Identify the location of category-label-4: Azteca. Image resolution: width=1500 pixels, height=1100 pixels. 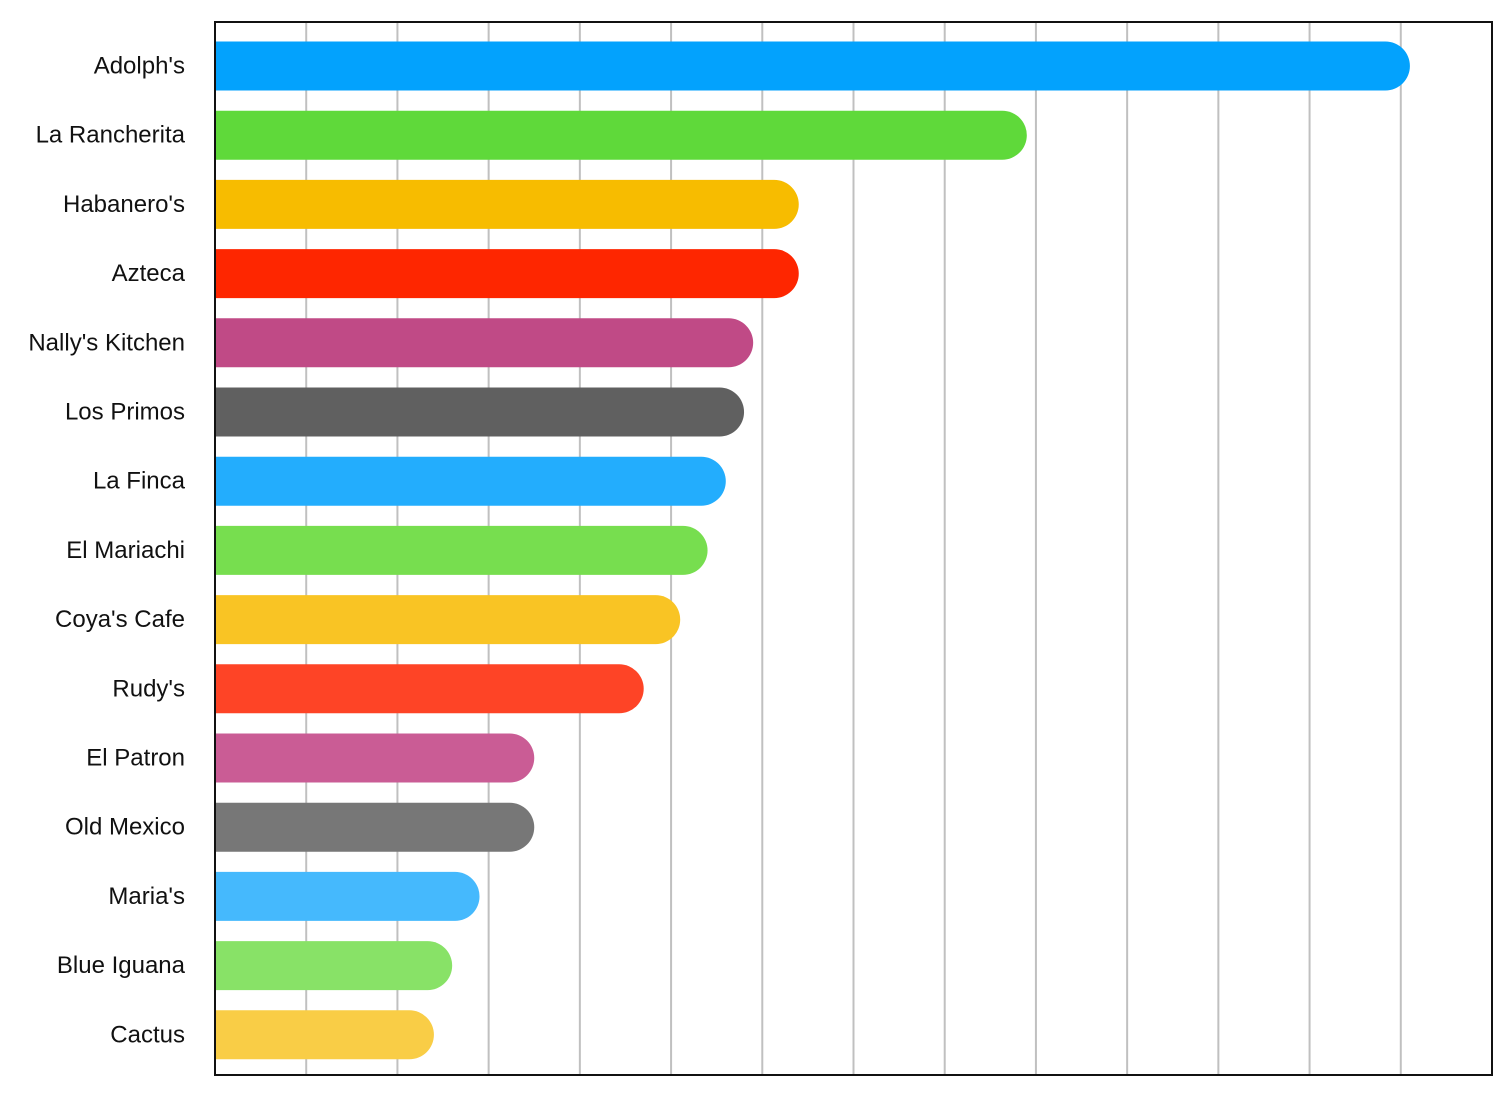
(149, 273).